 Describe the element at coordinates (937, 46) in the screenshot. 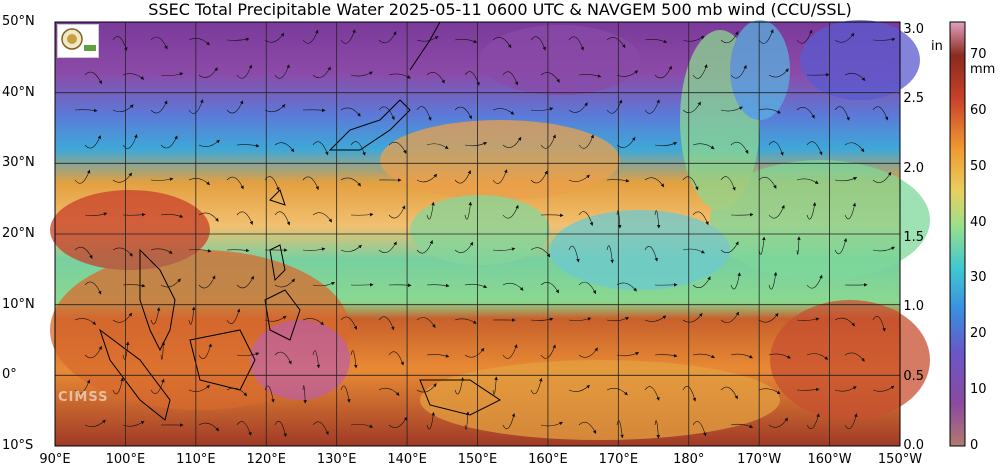

I see `colorbar-inch-unit: in` at that location.